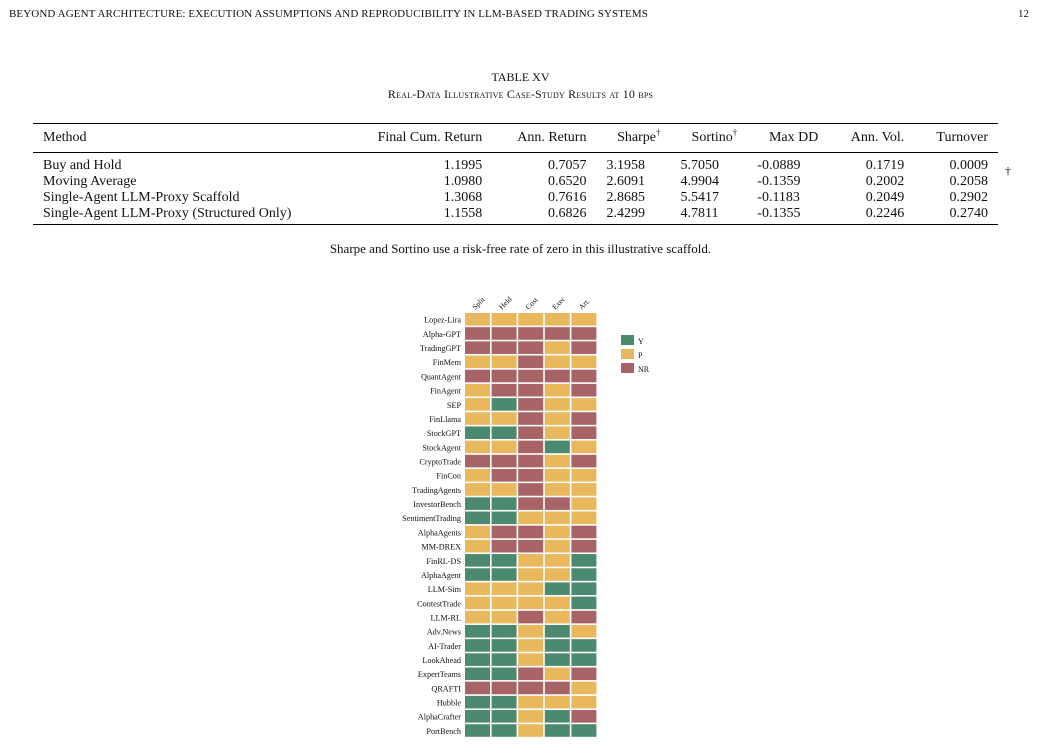 Image resolution: width=1041 pixels, height=744 pixels. I want to click on cell-sortino: 5.7050, so click(700, 165).